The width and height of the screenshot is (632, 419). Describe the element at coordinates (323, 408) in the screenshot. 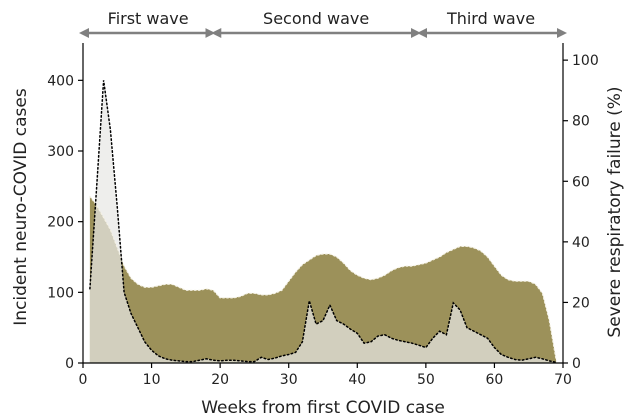

I see `x-axis-title: Weeks from first COVID case` at that location.